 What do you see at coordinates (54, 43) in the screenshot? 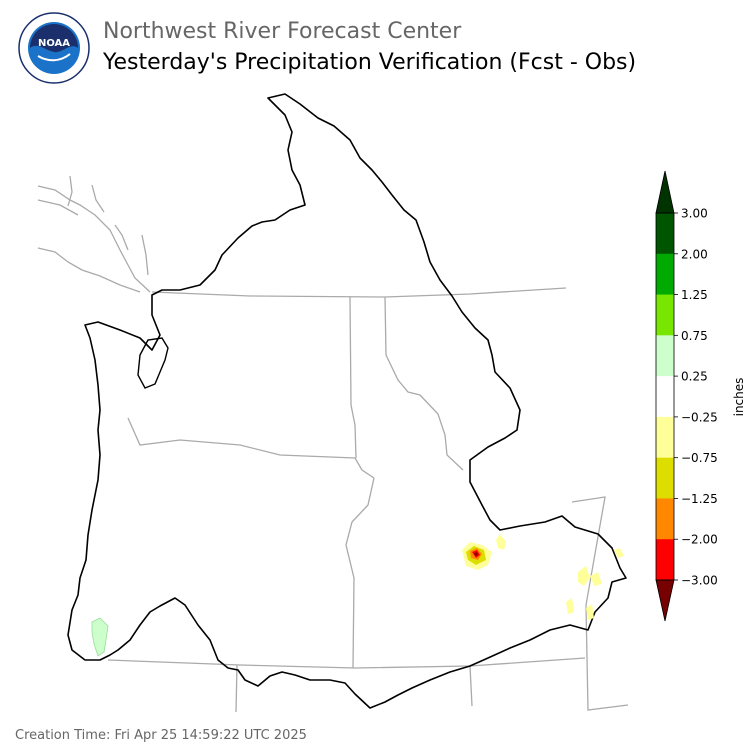
I see `logo-text: NOAA` at bounding box center [54, 43].